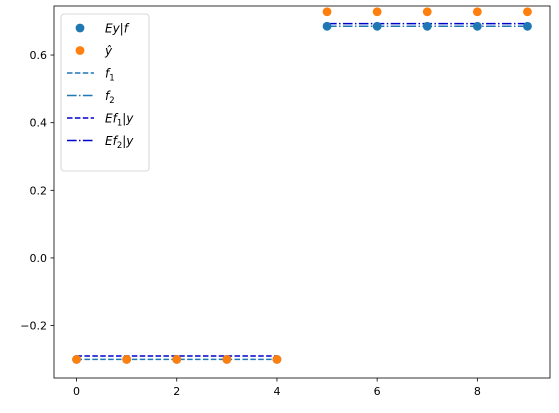 Image resolution: width=559 pixels, height=413 pixels. What do you see at coordinates (33, 326) in the screenshot?
I see `y-tick-label: −0.2` at bounding box center [33, 326].